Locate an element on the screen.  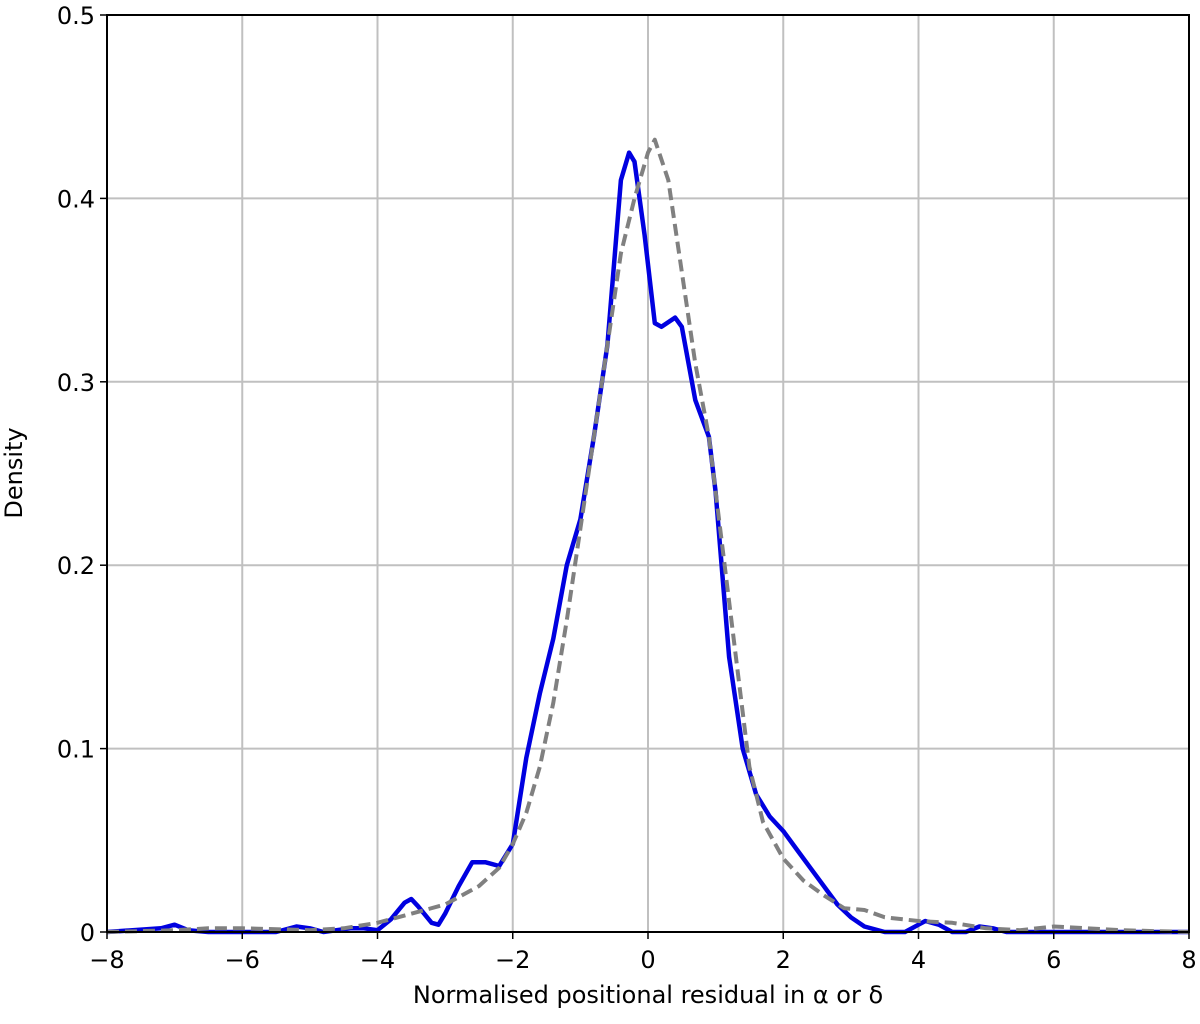
x-tick-label: 4 is located at coordinates (918, 960).